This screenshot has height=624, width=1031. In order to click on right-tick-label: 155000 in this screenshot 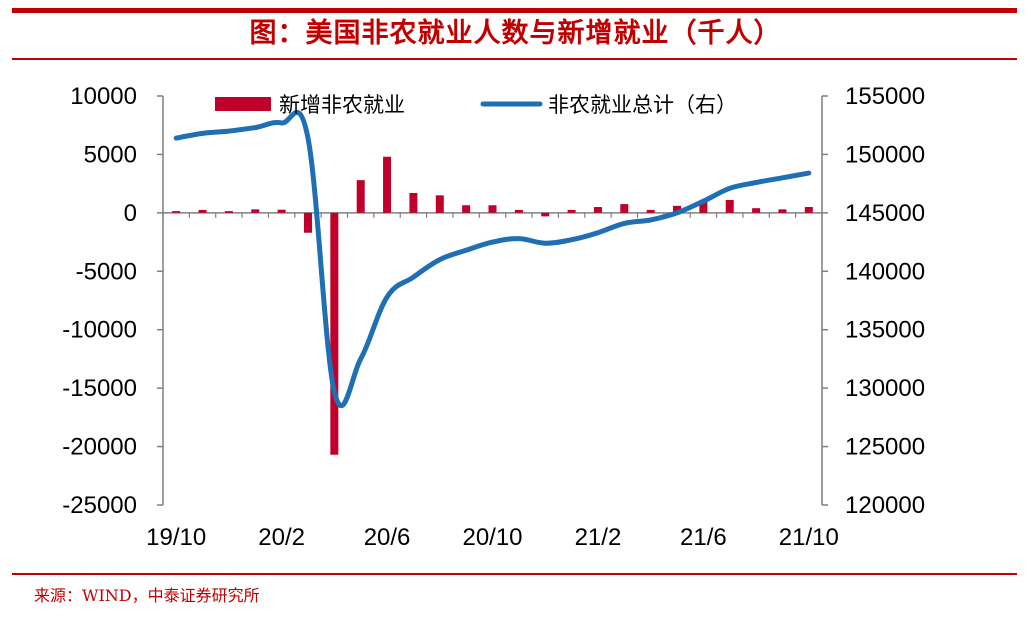, I will do `click(885, 96)`.